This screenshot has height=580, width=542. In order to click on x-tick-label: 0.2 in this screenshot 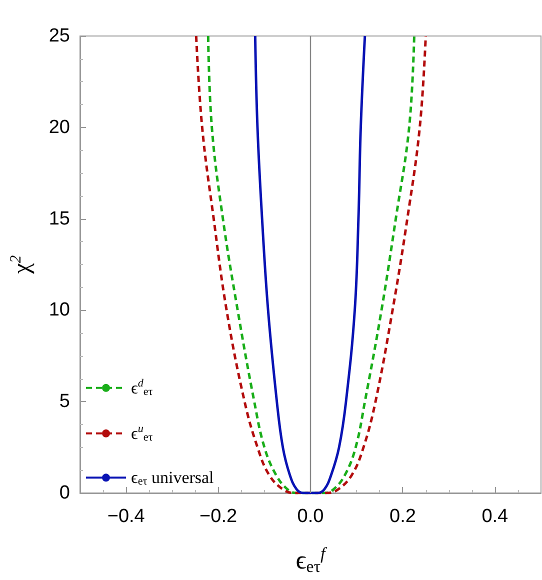, I will do `click(402, 516)`.